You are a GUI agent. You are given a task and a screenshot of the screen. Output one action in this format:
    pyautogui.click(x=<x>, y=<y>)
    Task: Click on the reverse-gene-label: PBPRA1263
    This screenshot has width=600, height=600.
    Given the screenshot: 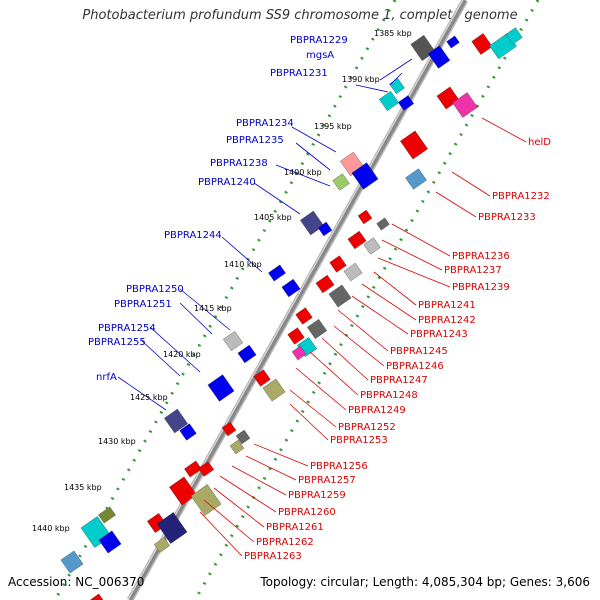 What is the action you would take?
    pyautogui.click(x=273, y=556)
    